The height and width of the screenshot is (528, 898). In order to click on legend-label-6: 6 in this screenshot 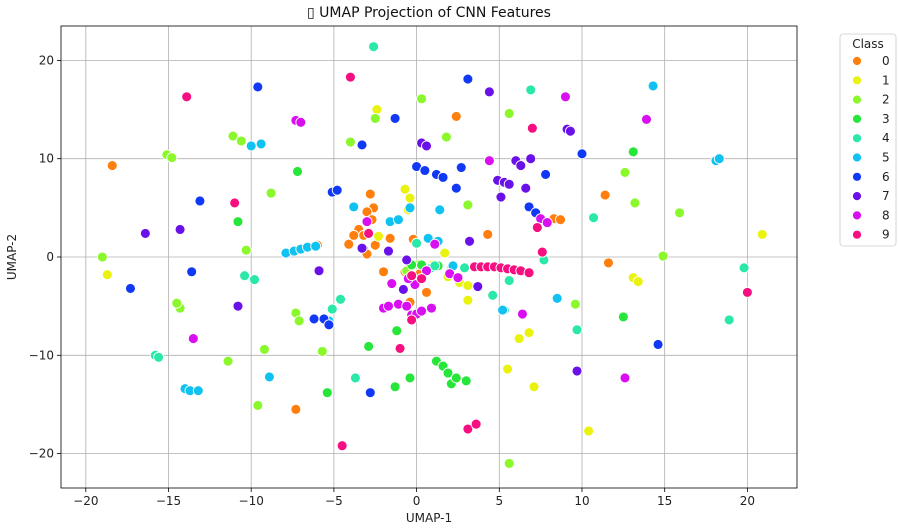, I will do `click(886, 177)`.